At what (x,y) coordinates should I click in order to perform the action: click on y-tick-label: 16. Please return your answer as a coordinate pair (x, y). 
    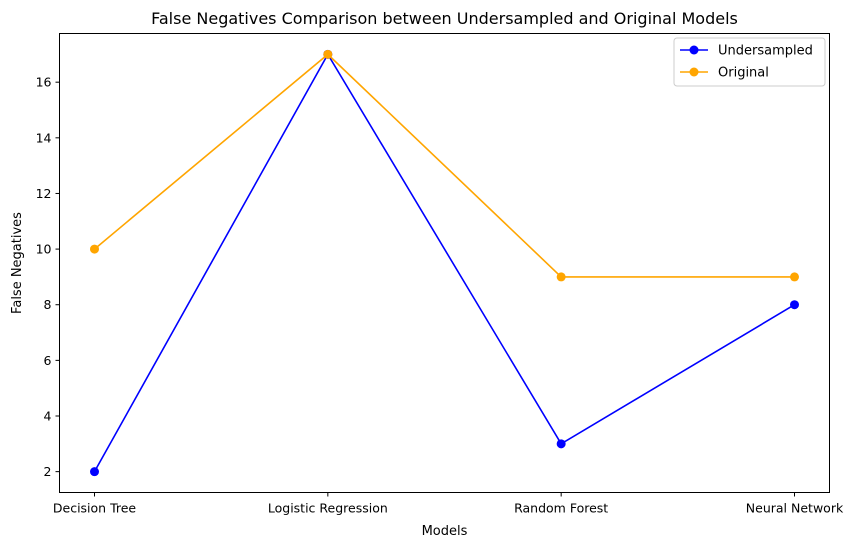
    Looking at the image, I should click on (44, 82).